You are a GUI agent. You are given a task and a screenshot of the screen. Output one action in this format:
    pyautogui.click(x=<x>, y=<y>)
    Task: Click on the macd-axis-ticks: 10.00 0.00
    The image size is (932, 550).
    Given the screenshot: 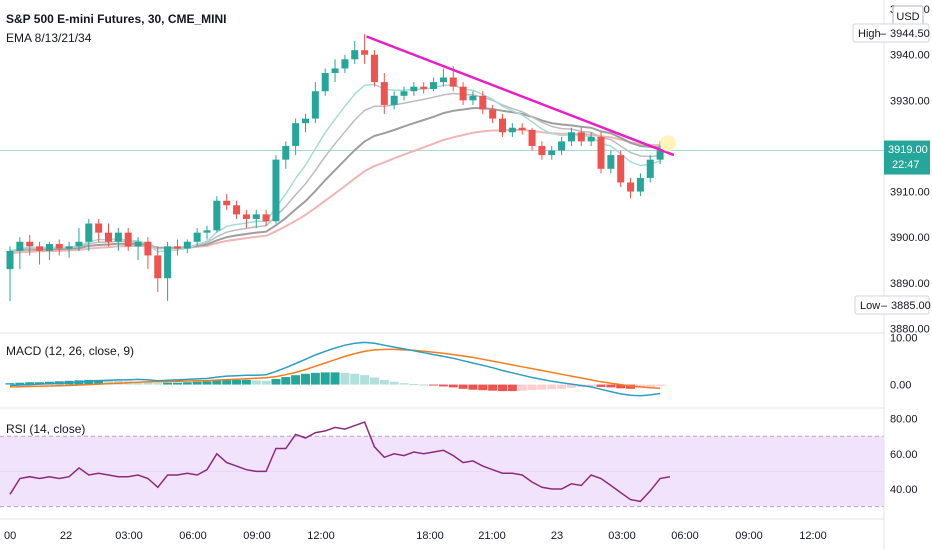 What is the action you would take?
    pyautogui.click(x=904, y=362)
    